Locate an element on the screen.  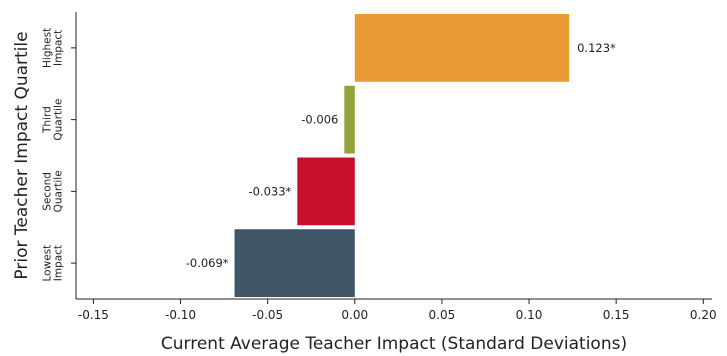
y-axis-title: Prior Teacher Impact Quartile is located at coordinates (22, 155).